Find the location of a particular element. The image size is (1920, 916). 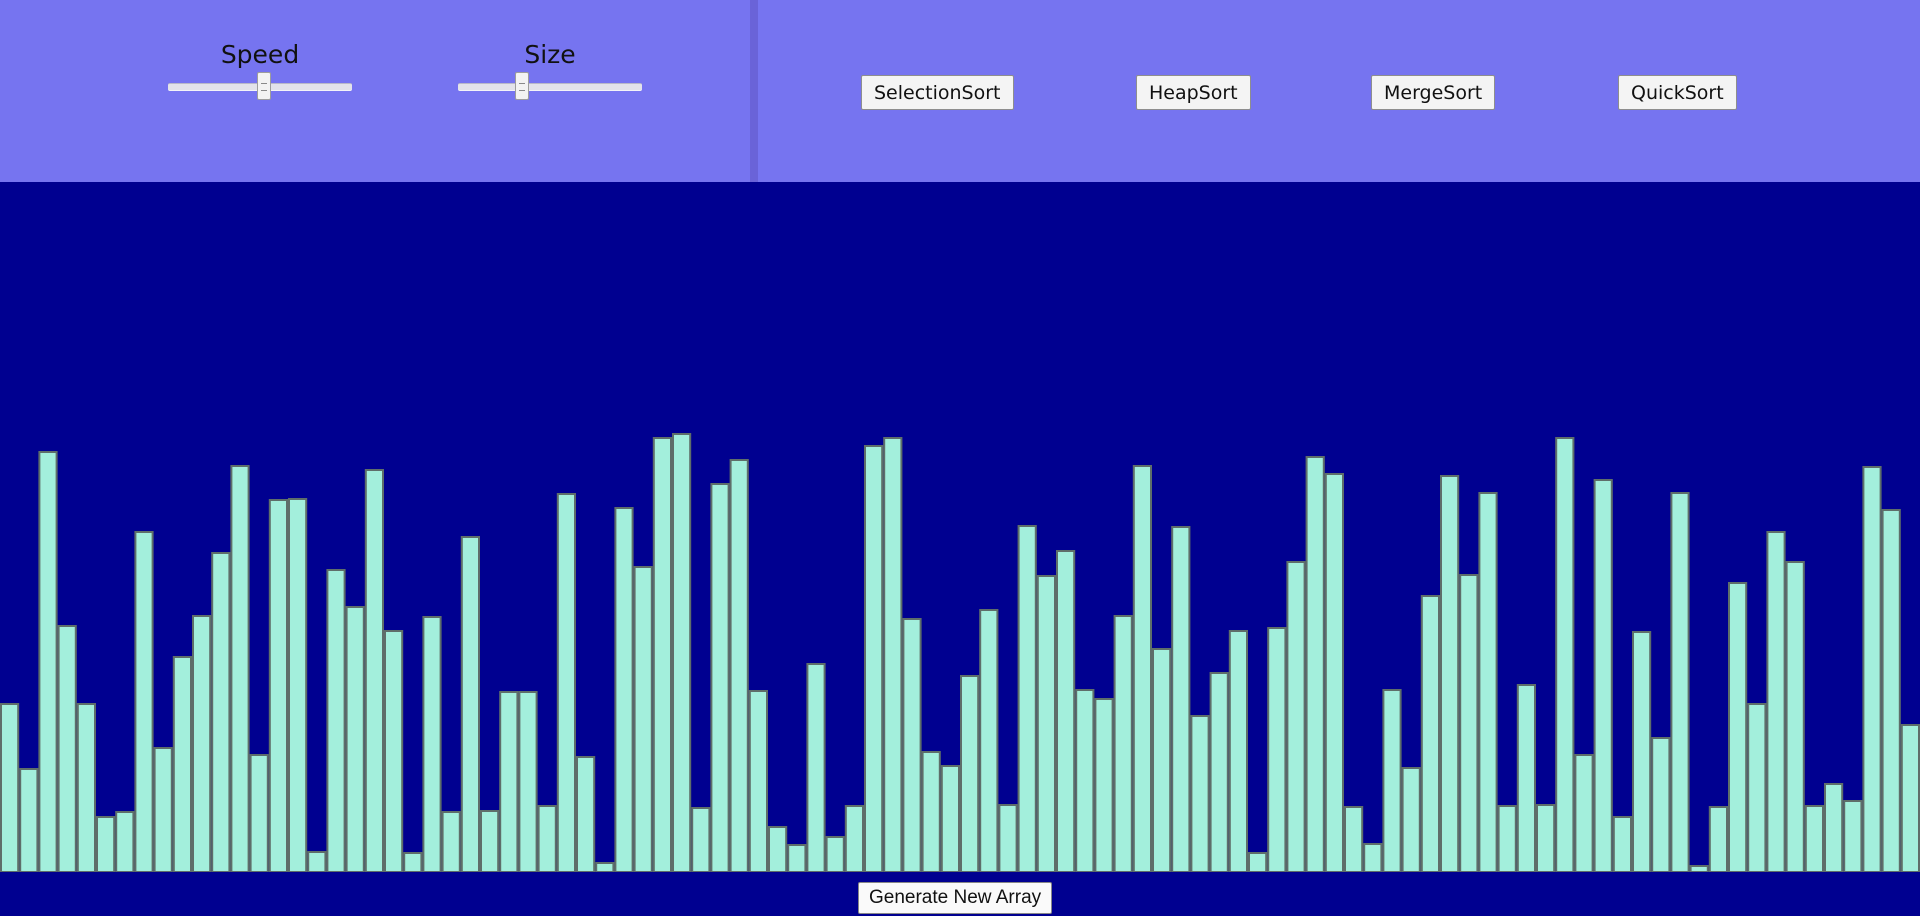

quick-sort-button: QuickSort is located at coordinates (1677, 92).